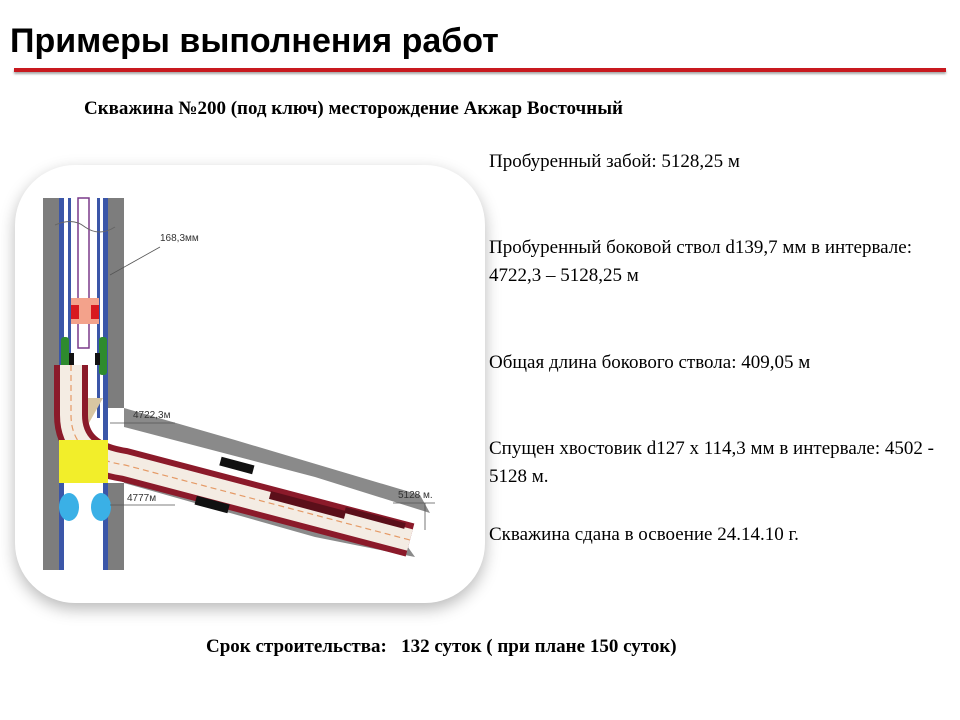  What do you see at coordinates (97, 359) in the screenshot?
I see `seal-black-right` at bounding box center [97, 359].